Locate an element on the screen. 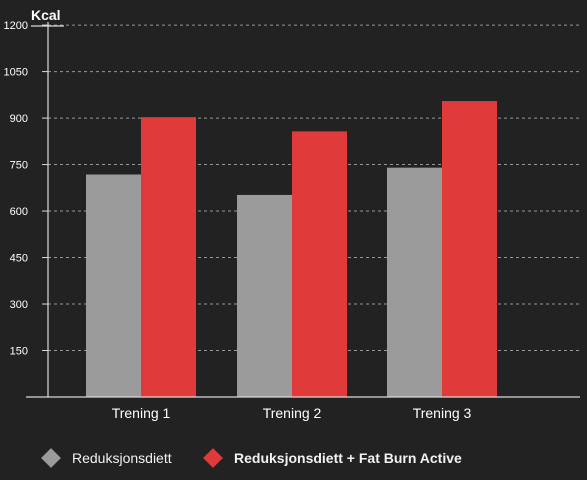 Image resolution: width=587 pixels, height=480 pixels. legend-item-series-1: Reduksjonsdiett is located at coordinates (106, 458).